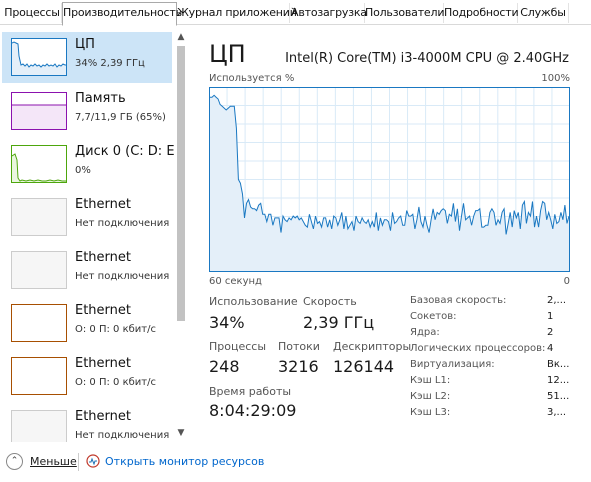 This screenshot has height=482, width=591. Describe the element at coordinates (430, 396) in the screenshot. I see `l2-cache-label: Кэш L2:` at that location.